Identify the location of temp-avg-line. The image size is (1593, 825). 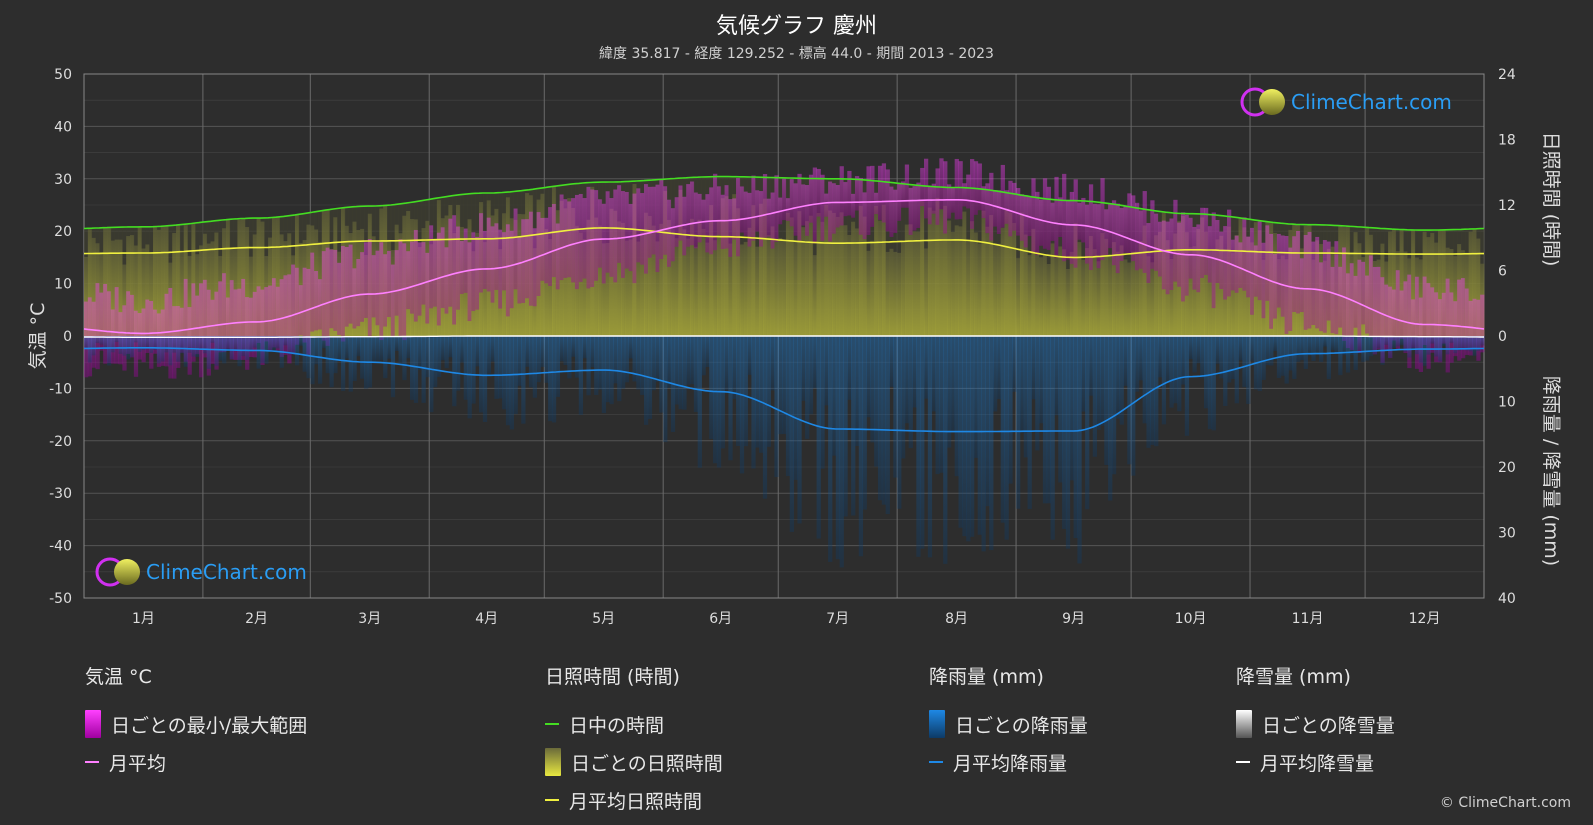
(784, 267).